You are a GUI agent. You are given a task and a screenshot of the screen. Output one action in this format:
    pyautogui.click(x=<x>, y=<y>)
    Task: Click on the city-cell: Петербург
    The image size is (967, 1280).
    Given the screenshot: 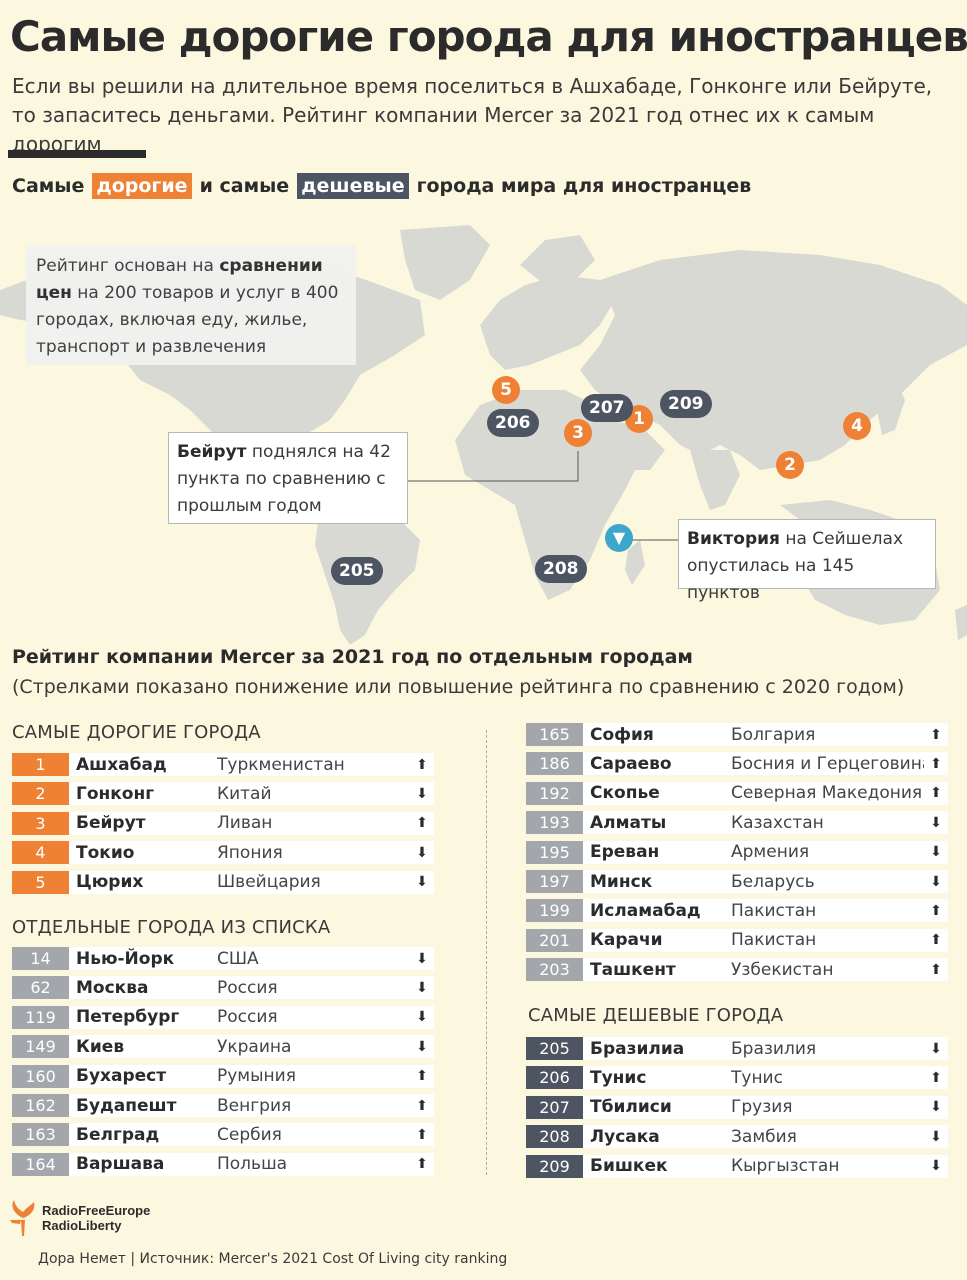 What is the action you would take?
    pyautogui.click(x=128, y=1017)
    